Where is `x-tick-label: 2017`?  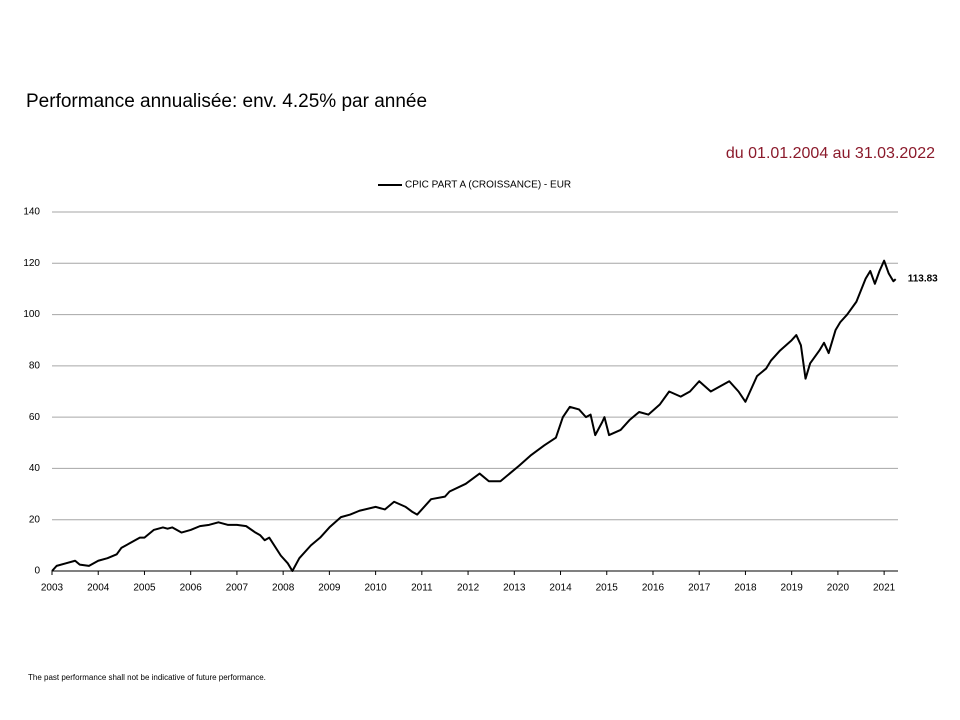
x-tick-label: 2017 is located at coordinates (699, 588).